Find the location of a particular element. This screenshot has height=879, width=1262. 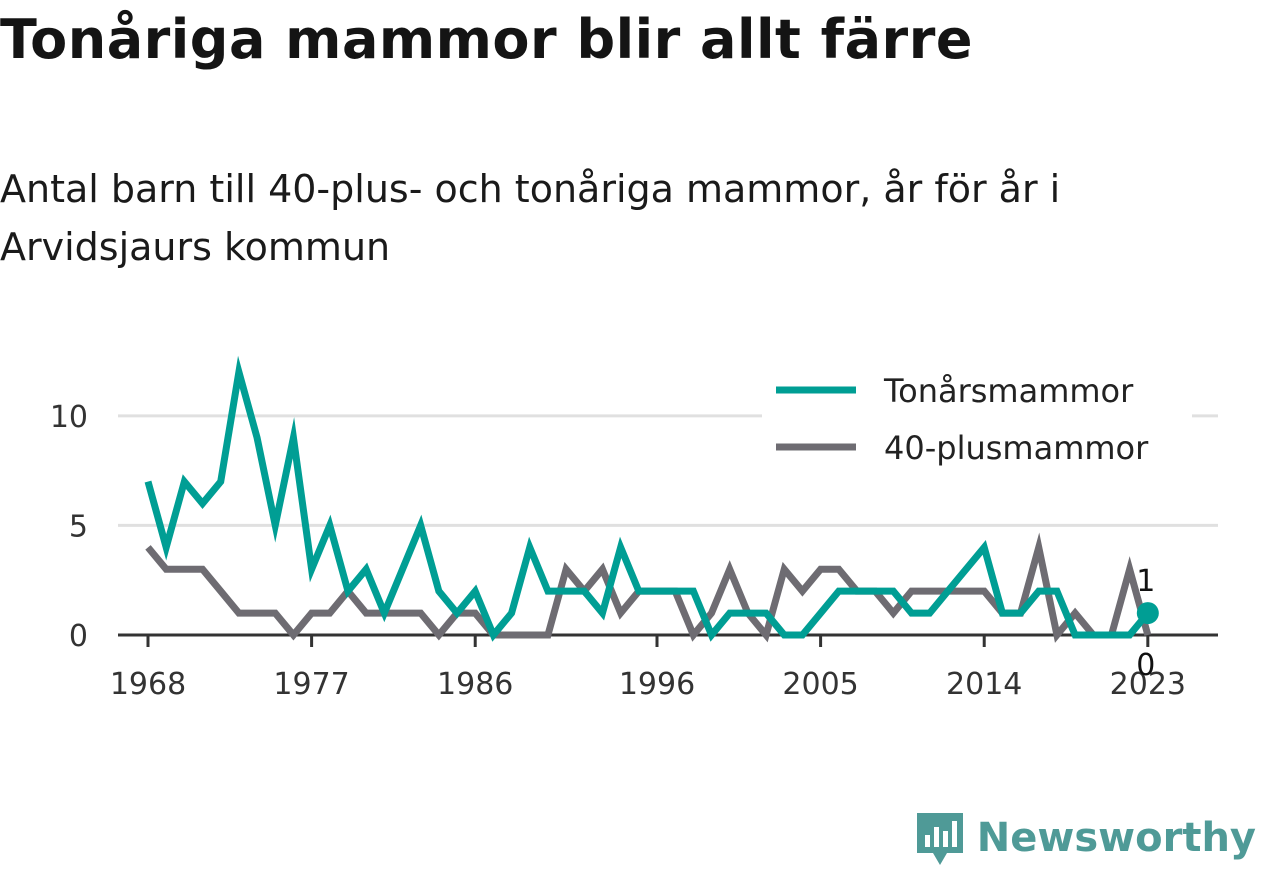

x-tick-label: 2023 is located at coordinates (1148, 684).